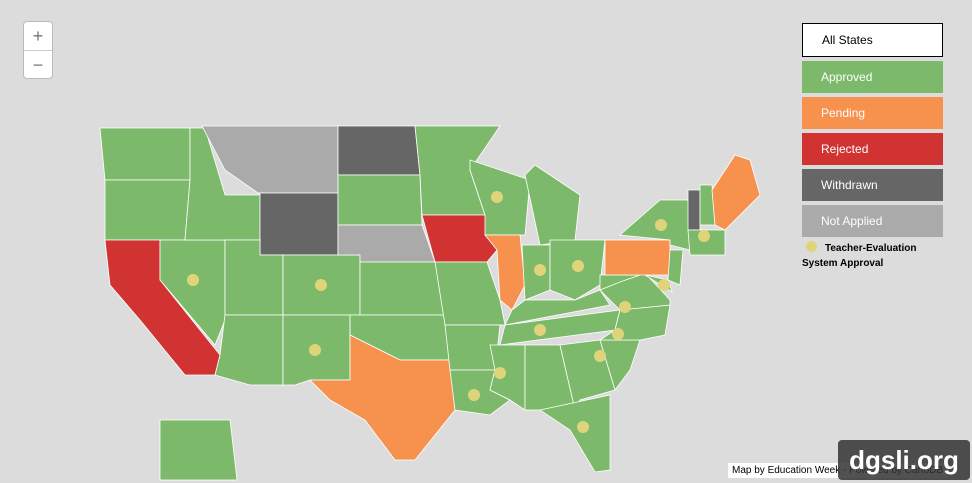 The image size is (972, 483). Describe the element at coordinates (872, 113) in the screenshot. I see `legend-item: Pending` at that location.